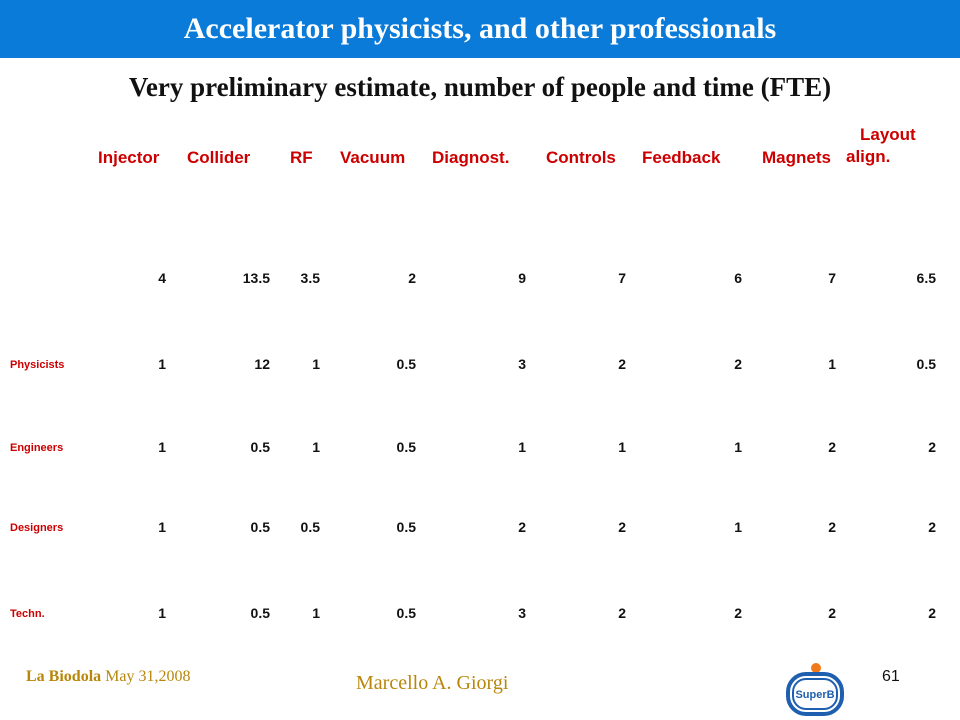  What do you see at coordinates (881, 146) in the screenshot?
I see `column-header-layout: Layout align.` at bounding box center [881, 146].